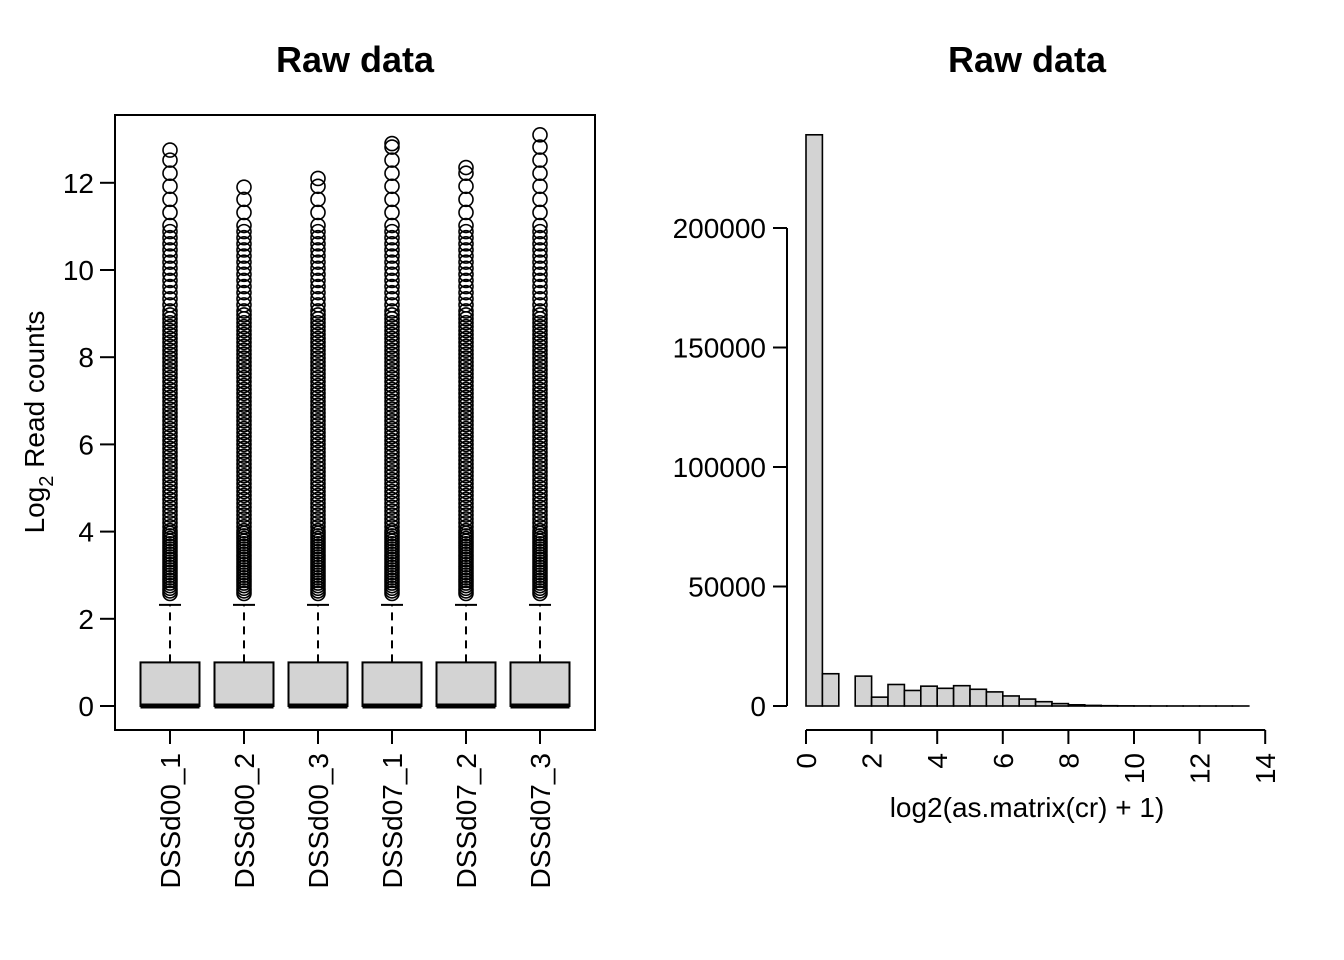  What do you see at coordinates (170, 820) in the screenshot?
I see `boxplot-x-tick-label: DSSd00_1` at bounding box center [170, 820].